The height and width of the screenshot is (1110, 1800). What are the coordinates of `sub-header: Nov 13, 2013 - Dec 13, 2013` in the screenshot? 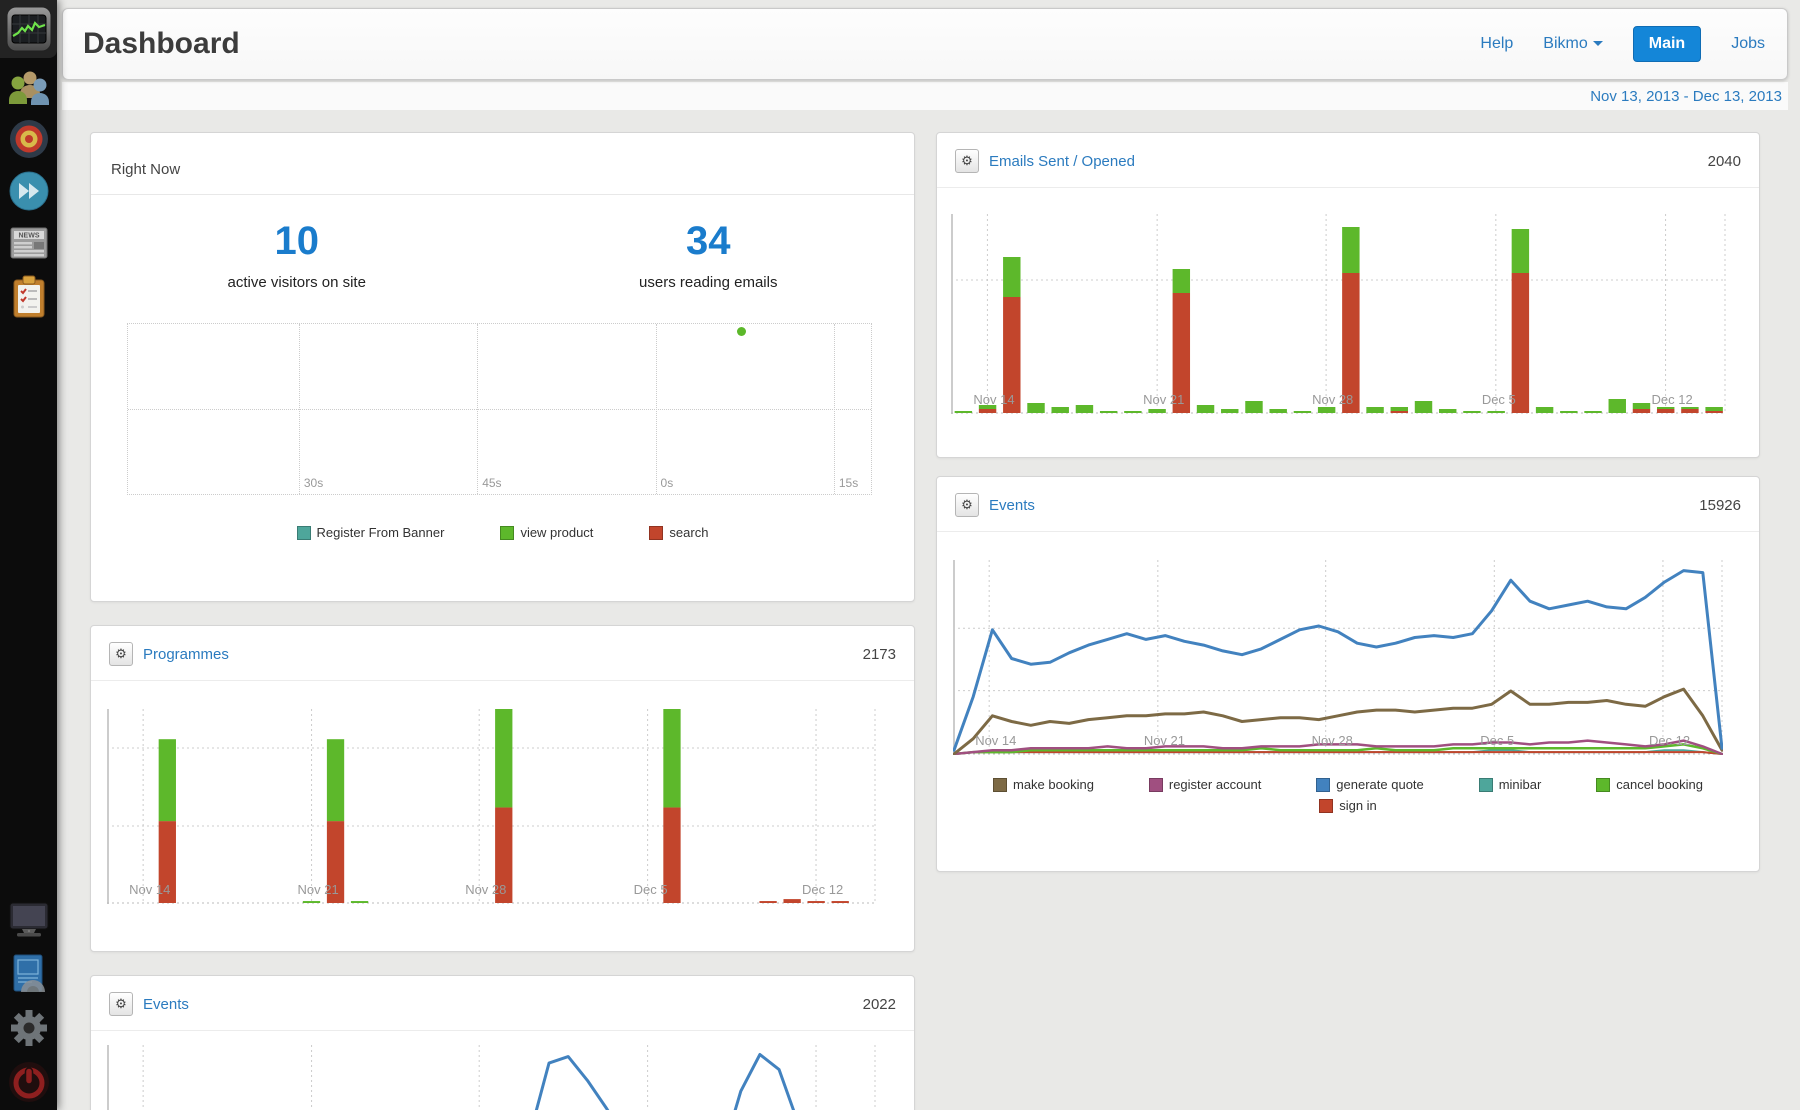 It's located at (925, 96).